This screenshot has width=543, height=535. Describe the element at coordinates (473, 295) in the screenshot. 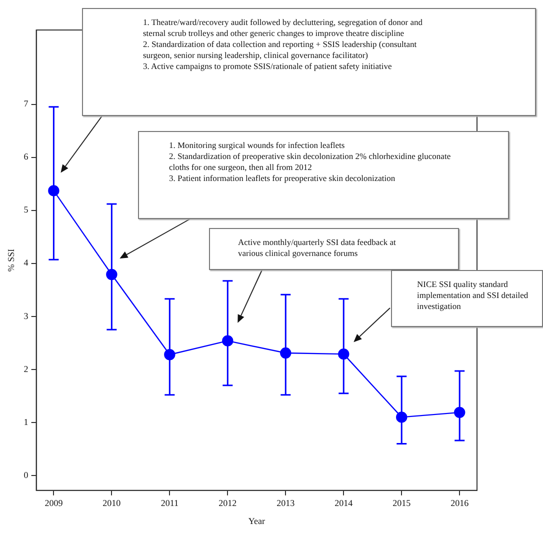

I see `annotation: NICE SSI quality standard implementation and SSI detailed investigation` at that location.